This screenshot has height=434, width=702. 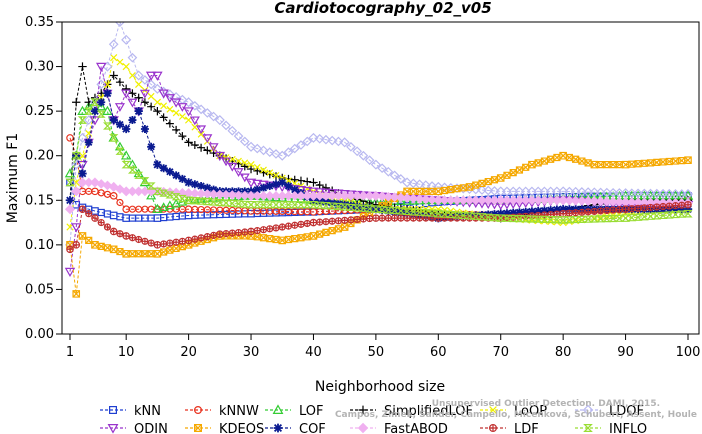 I want to click on legend-item-ldf: LDF, so click(x=509, y=428).